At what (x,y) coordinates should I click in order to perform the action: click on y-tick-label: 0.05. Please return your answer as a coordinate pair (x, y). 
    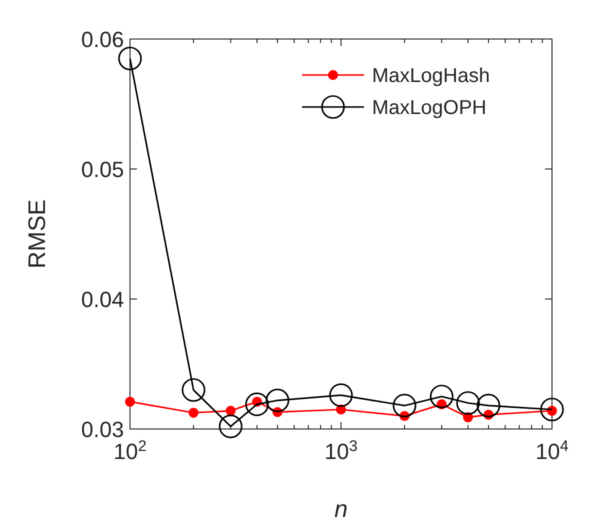
    Looking at the image, I should click on (102, 169).